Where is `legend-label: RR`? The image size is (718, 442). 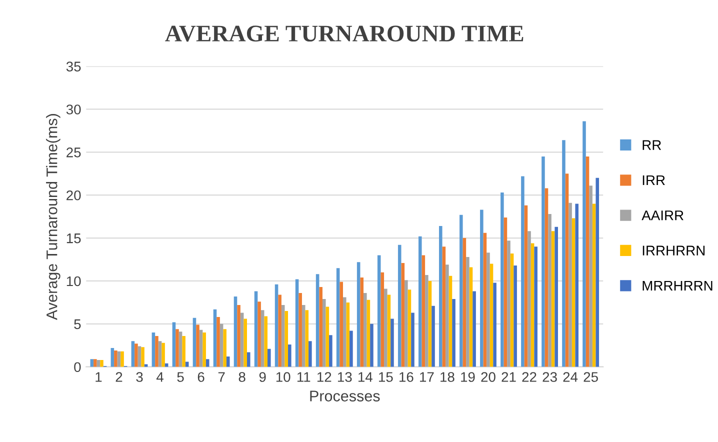
legend-label: RR is located at coordinates (652, 145).